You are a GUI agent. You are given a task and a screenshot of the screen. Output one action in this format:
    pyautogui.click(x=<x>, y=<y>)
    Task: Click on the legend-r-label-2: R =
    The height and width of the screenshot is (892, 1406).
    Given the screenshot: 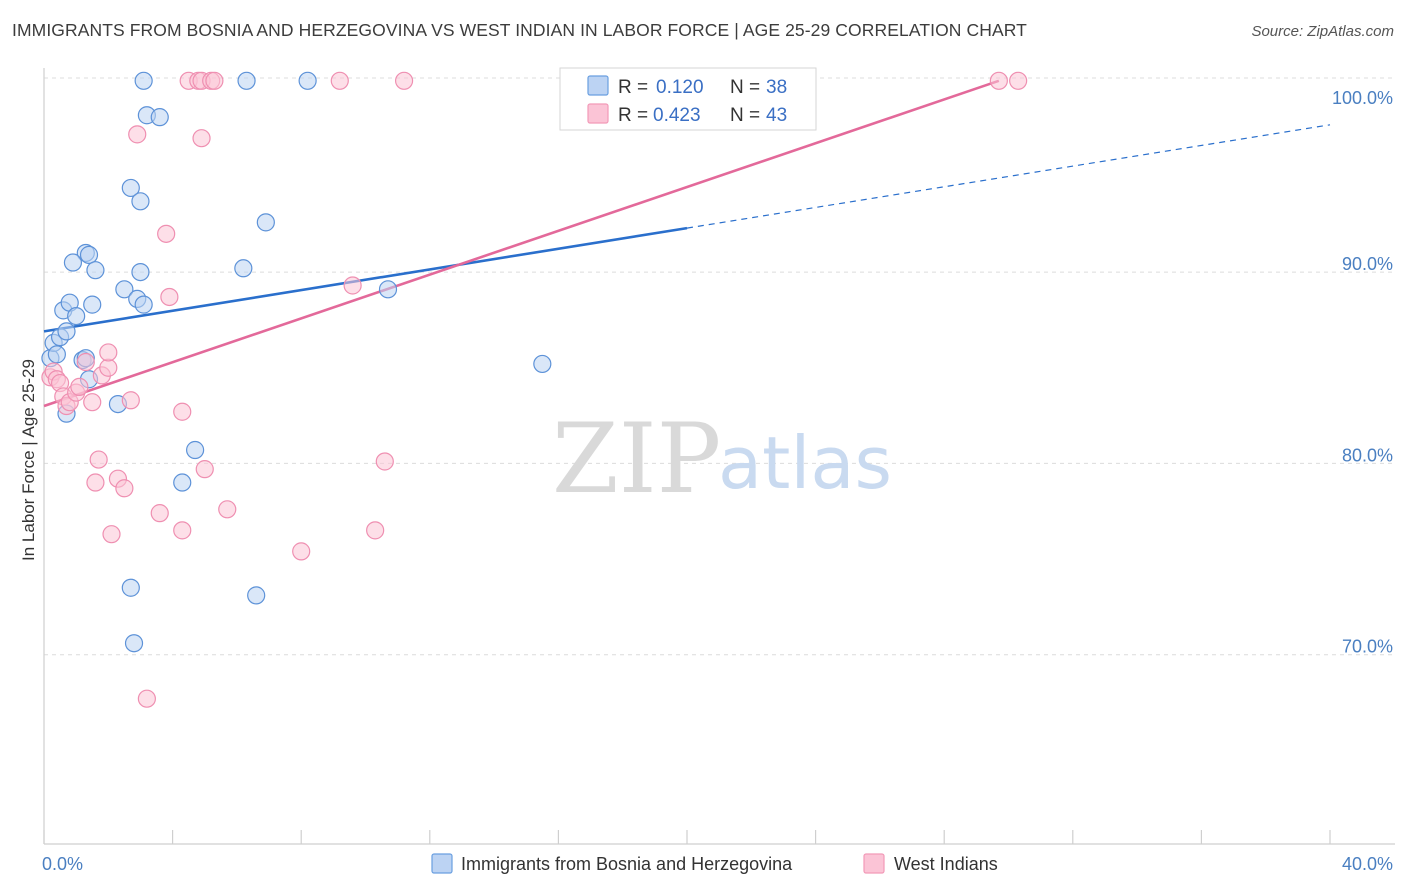 What is the action you would take?
    pyautogui.click(x=633, y=115)
    